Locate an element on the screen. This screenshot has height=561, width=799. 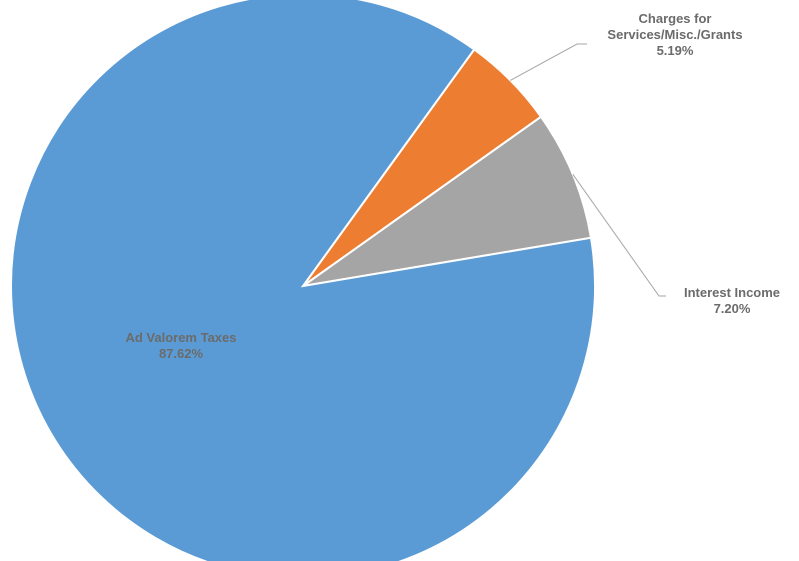
leader-line-interest-income is located at coordinates (619, 235).